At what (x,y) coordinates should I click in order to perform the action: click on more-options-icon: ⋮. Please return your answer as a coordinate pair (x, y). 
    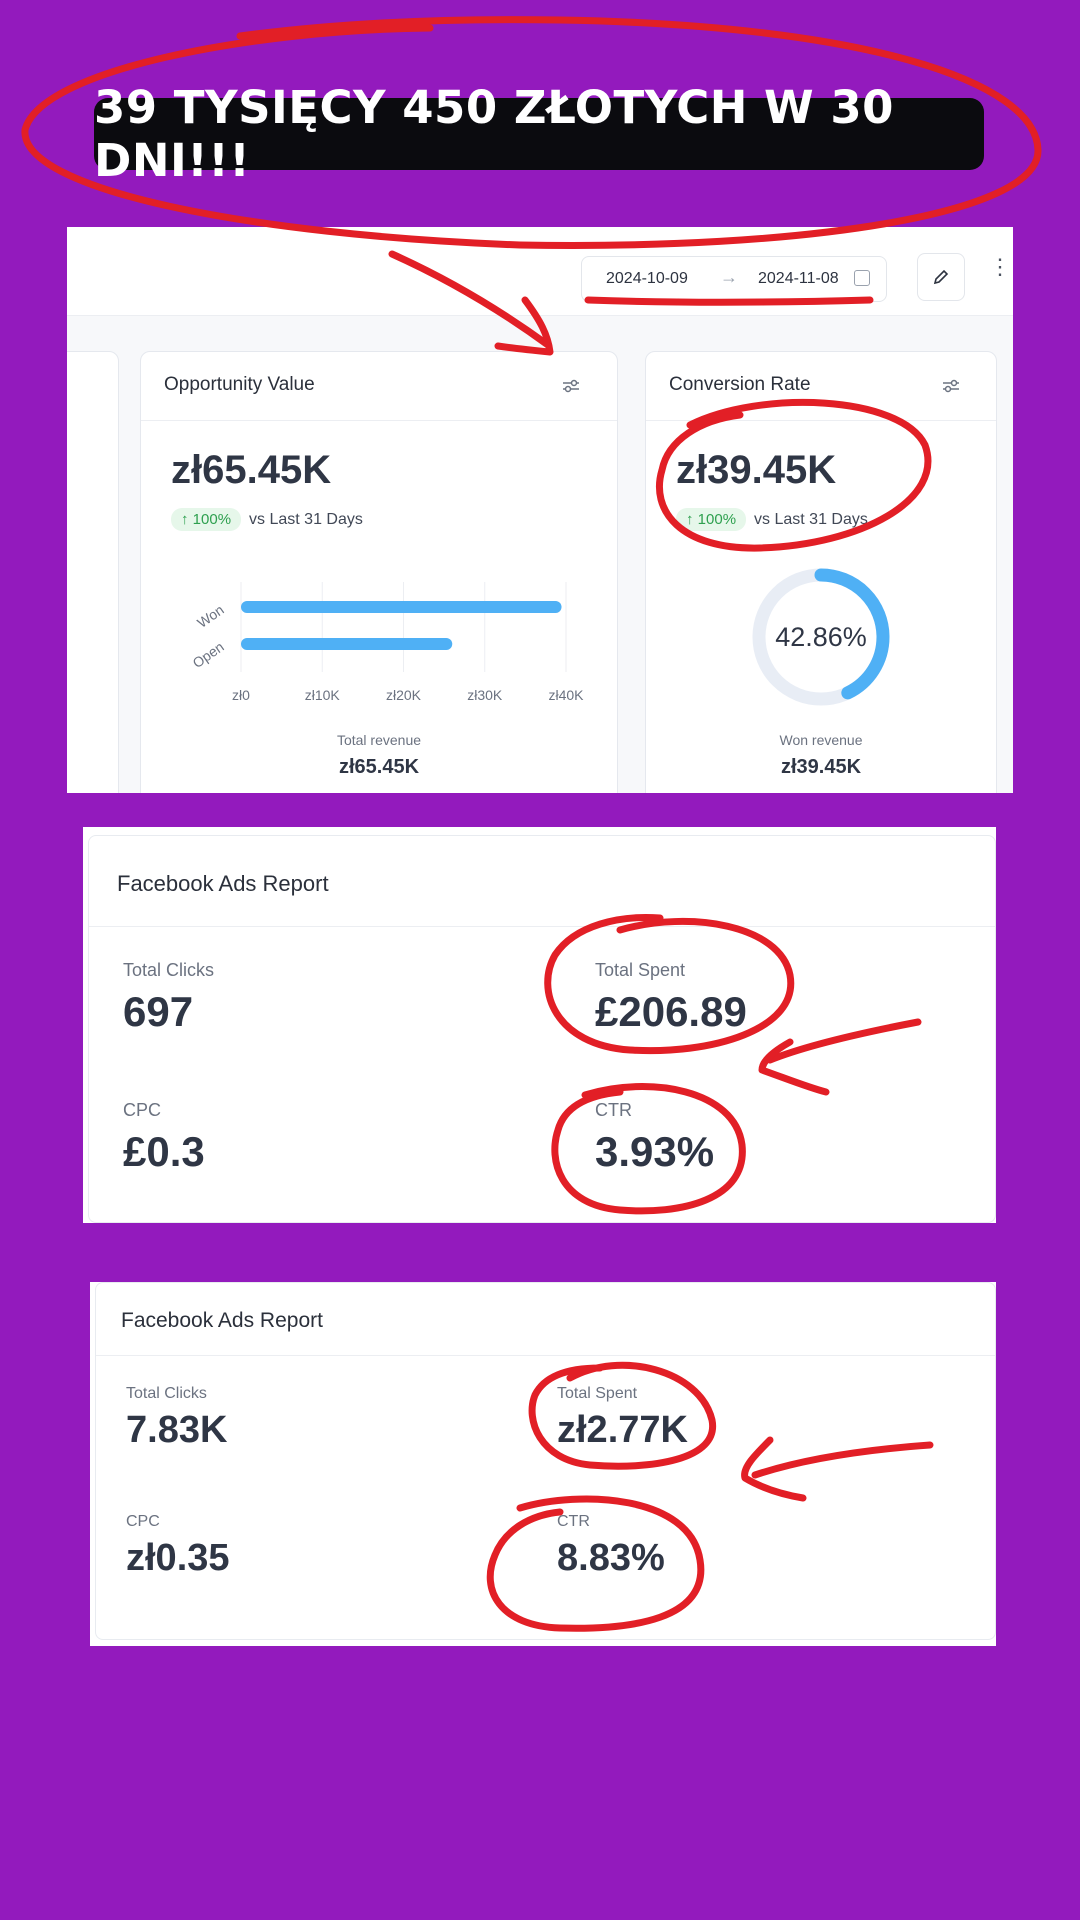
    Looking at the image, I should click on (1000, 266).